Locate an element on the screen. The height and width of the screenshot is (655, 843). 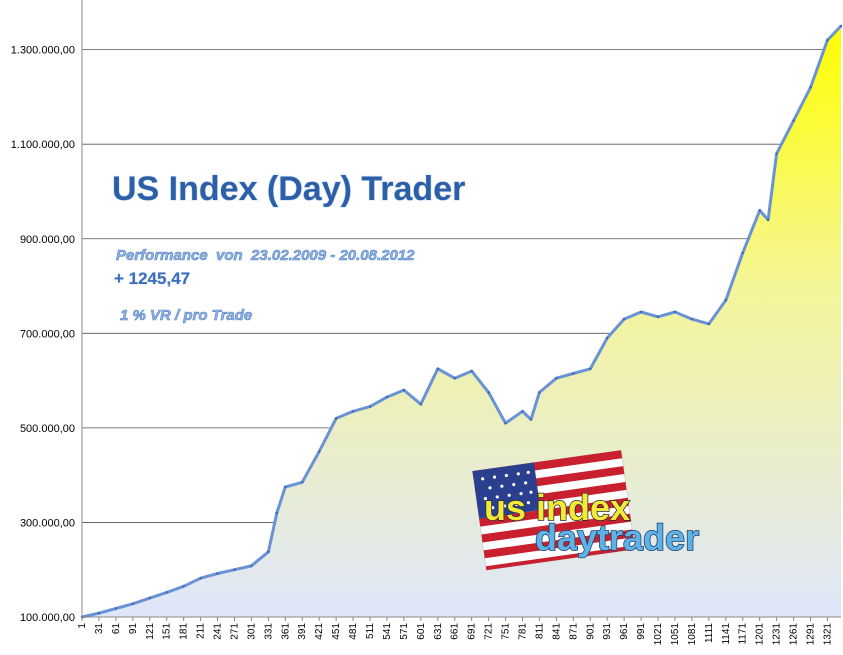
us-flag-icon is located at coordinates (554, 510).